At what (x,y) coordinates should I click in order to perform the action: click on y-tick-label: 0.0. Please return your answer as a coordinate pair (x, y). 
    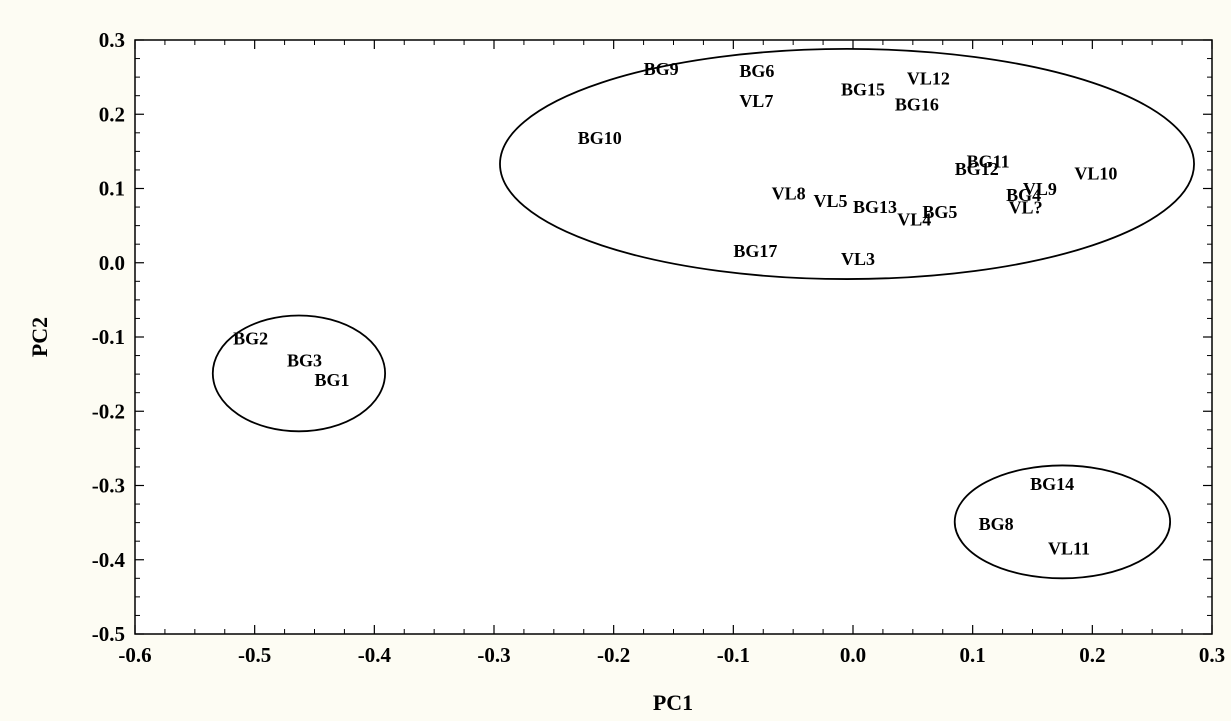
    Looking at the image, I should click on (112, 263).